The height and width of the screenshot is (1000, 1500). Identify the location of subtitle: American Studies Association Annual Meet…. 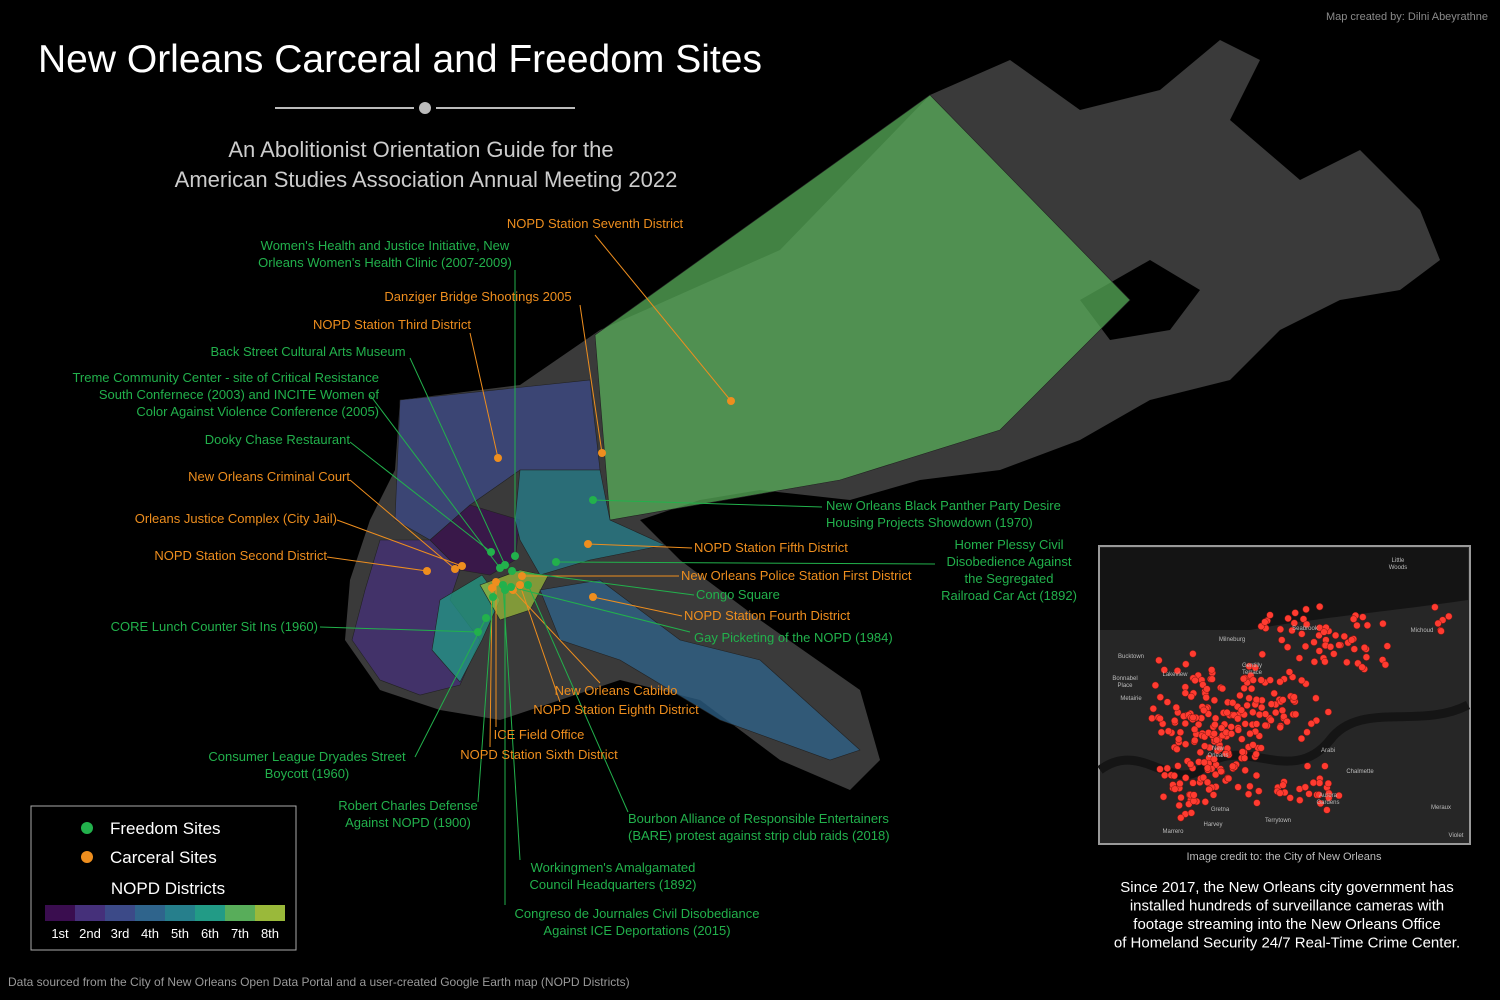
(426, 179).